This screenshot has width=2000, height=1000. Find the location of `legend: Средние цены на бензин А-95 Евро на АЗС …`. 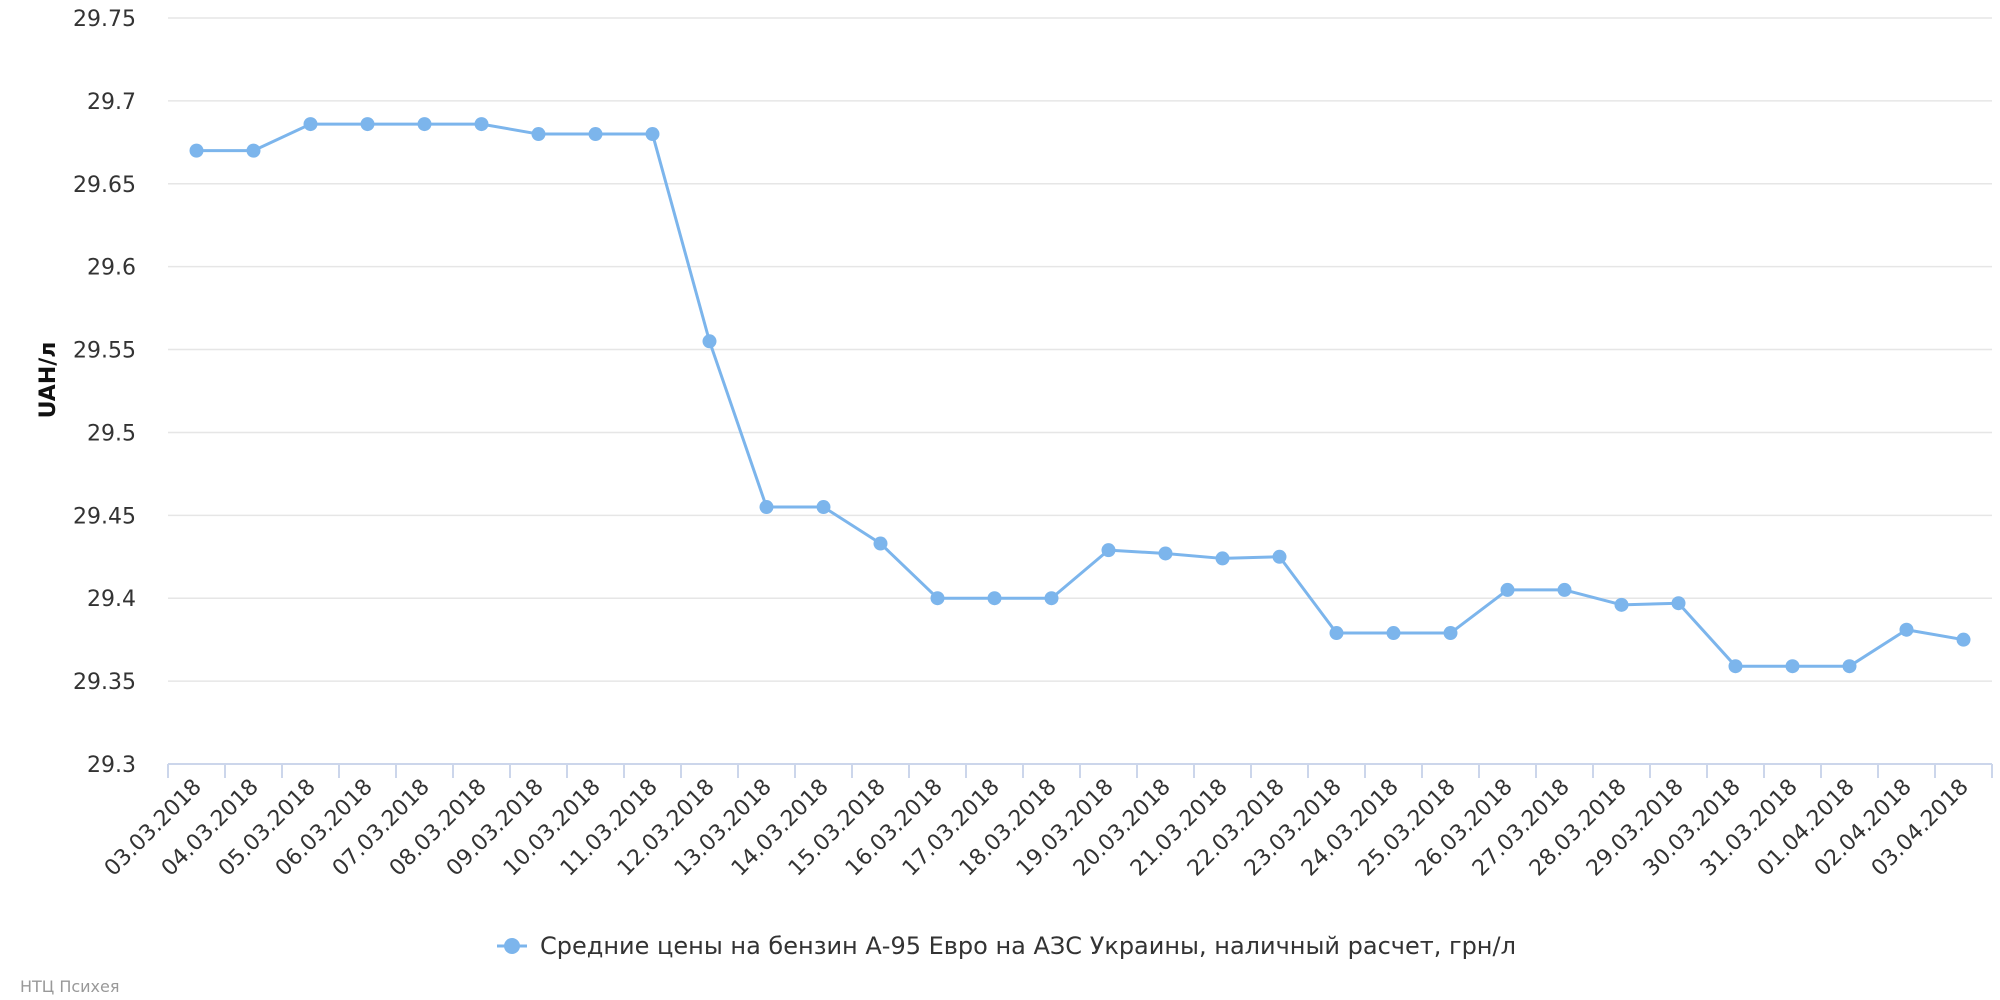

legend: Средние цены на бензин А-95 Евро на АЗС … is located at coordinates (1006, 946).